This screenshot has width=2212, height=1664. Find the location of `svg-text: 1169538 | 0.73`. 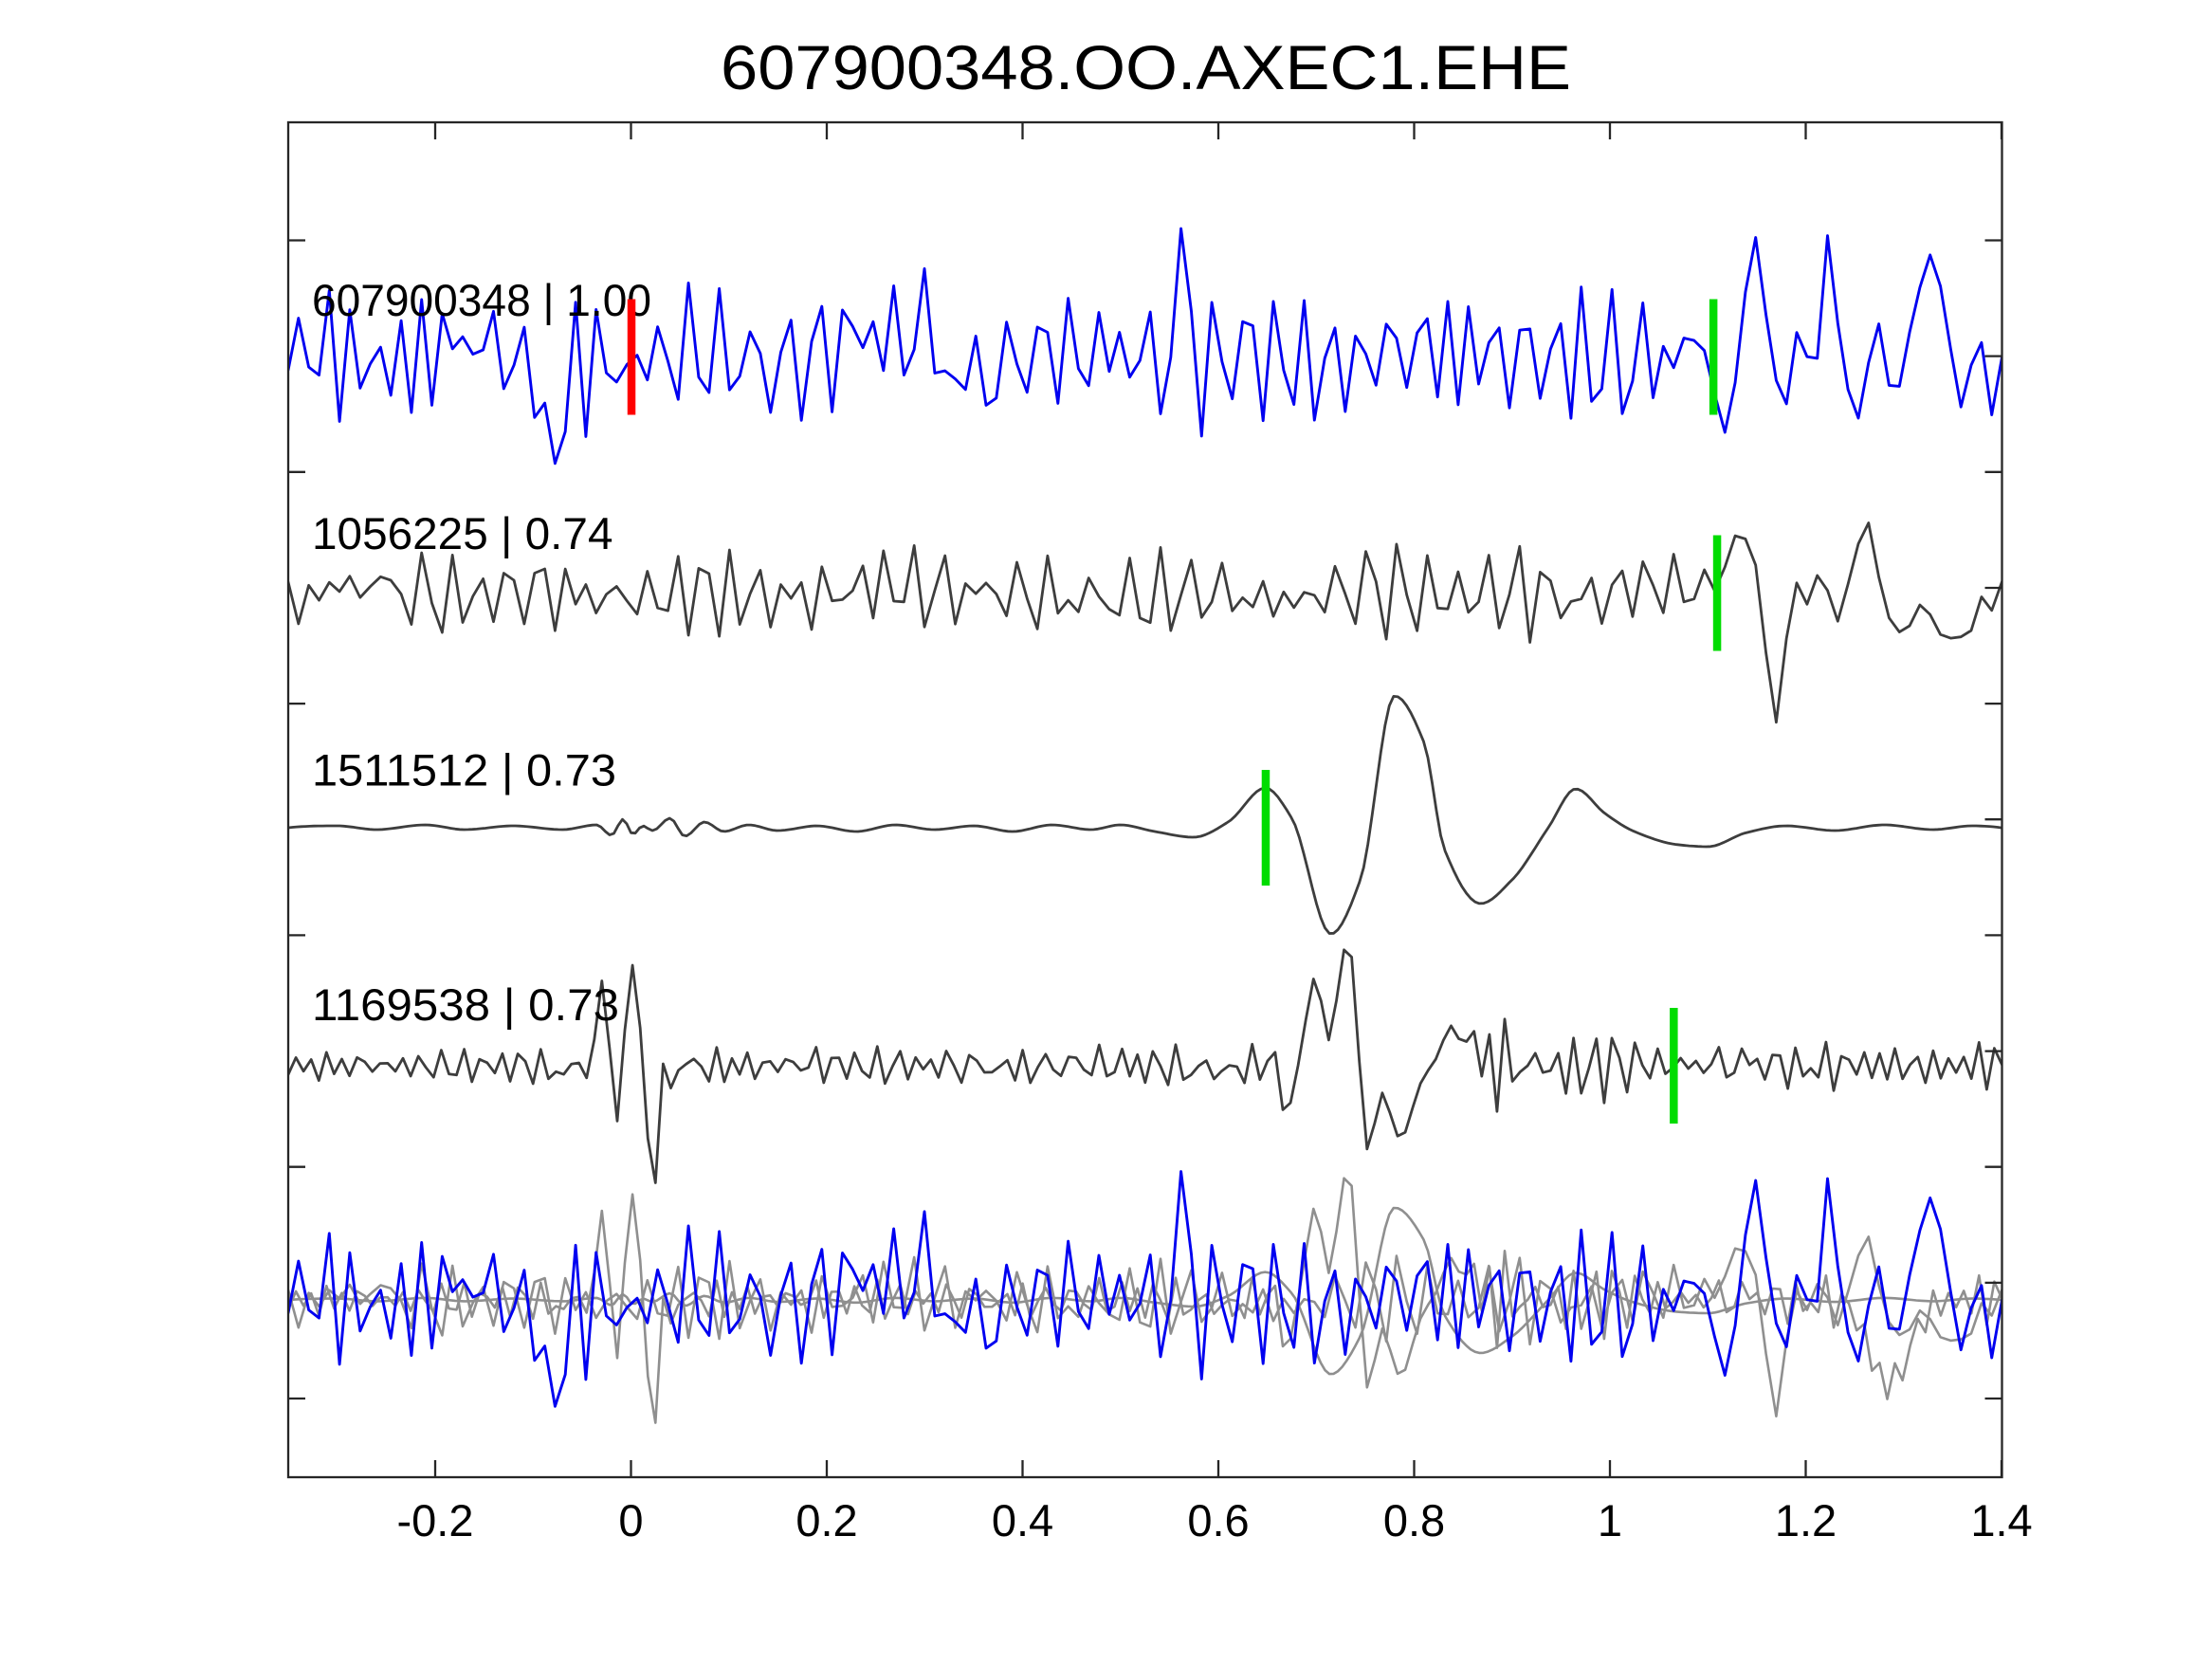

svg-text: 1169538 | 0.73 is located at coordinates (465, 1004).